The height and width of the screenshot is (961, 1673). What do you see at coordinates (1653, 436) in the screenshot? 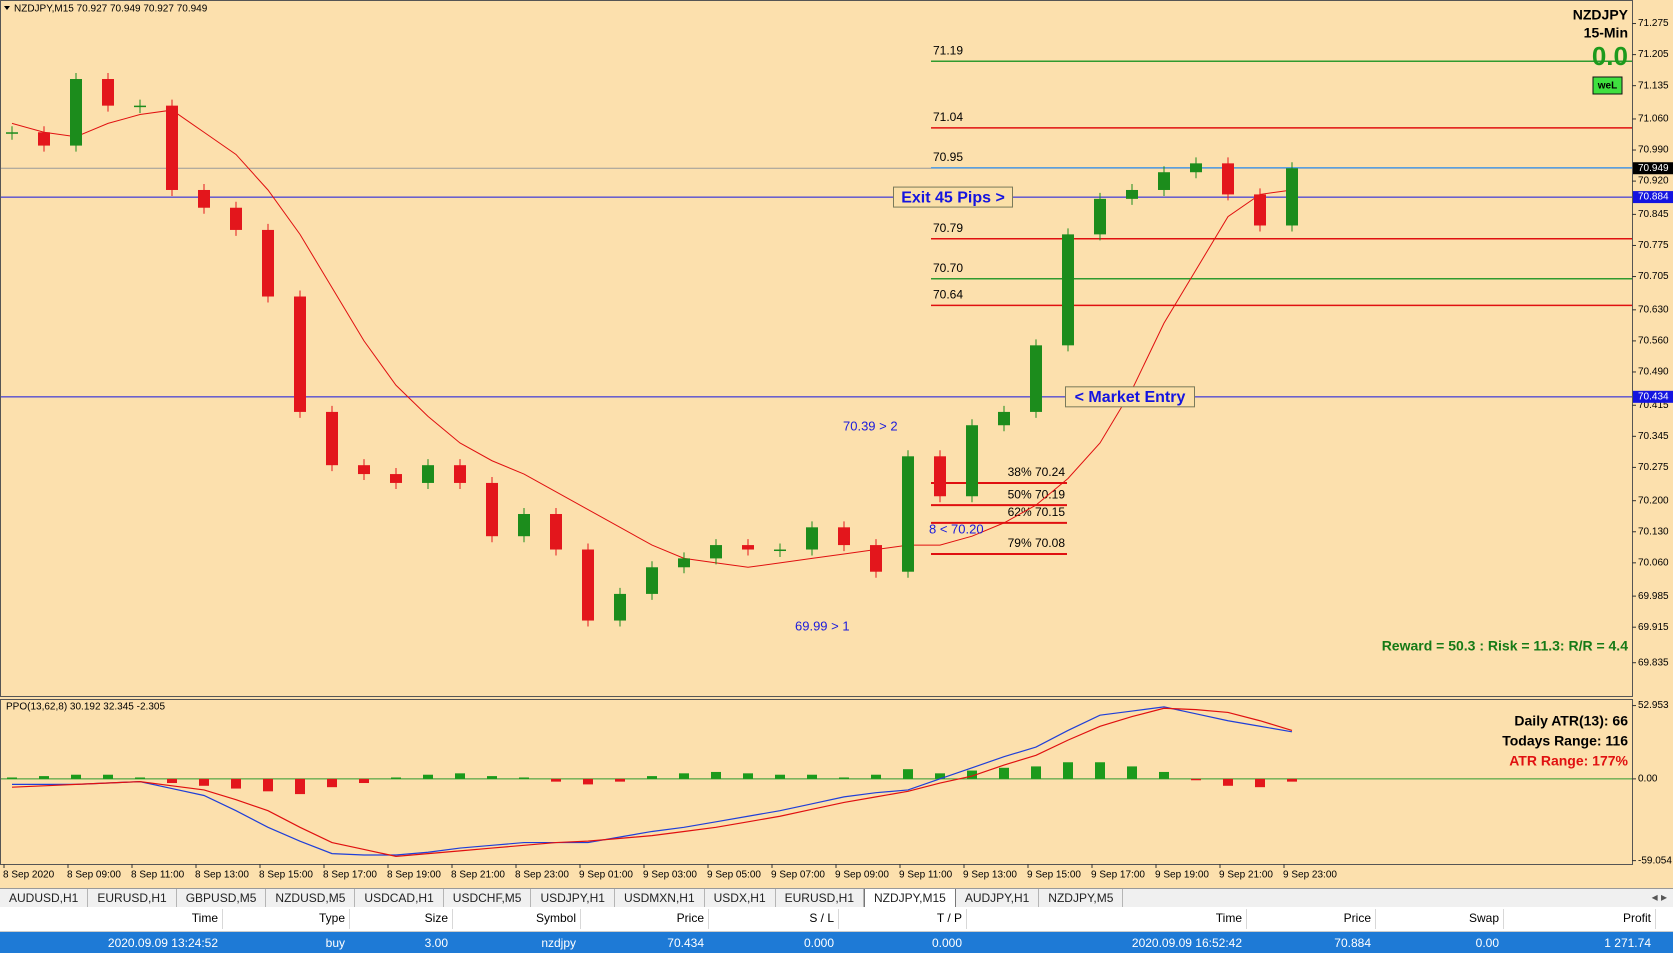
I see `y-tick-label: 70.345` at bounding box center [1653, 436].